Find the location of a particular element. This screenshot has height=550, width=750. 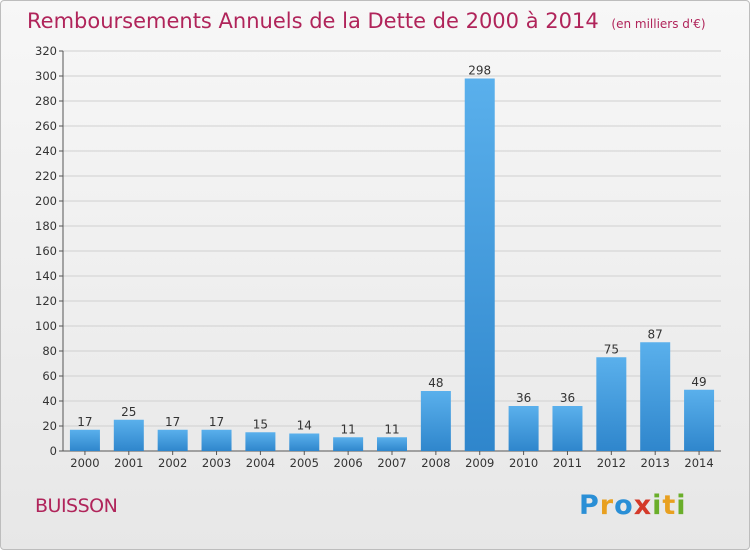

y-tick-label: 60 is located at coordinates (49, 376).